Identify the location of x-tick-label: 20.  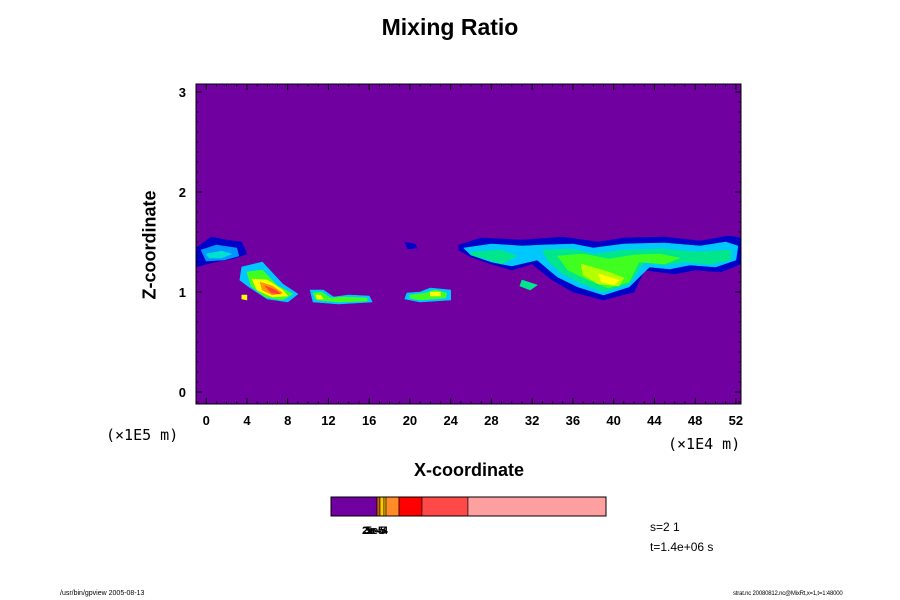
(410, 420).